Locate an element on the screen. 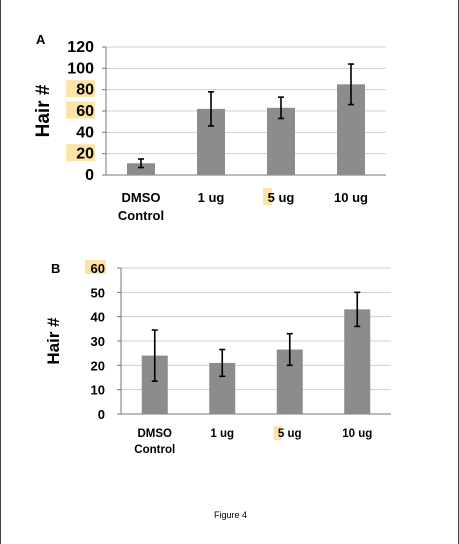 This screenshot has height=544, width=459. y-tick-label: 80 is located at coordinates (85, 90).